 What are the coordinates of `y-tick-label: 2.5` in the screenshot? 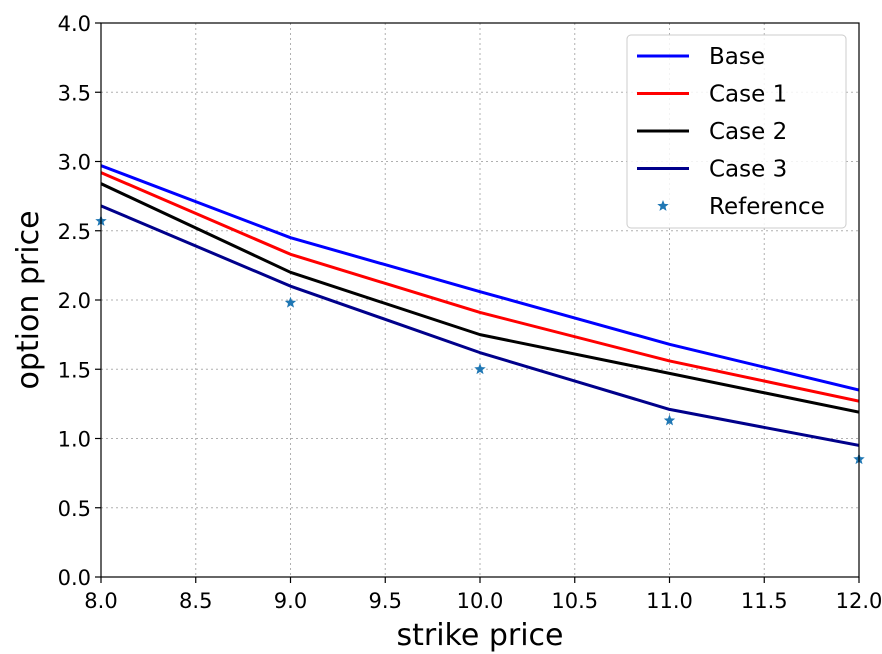 It's located at (74, 232).